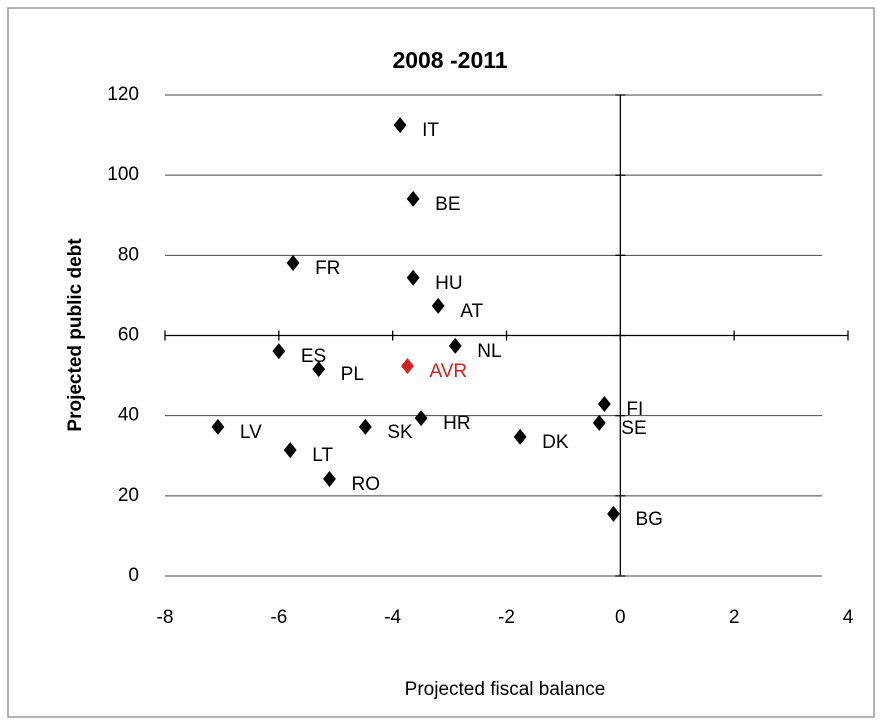 This screenshot has width=883, height=725. Describe the element at coordinates (848, 617) in the screenshot. I see `x-tick-label: 4` at that location.